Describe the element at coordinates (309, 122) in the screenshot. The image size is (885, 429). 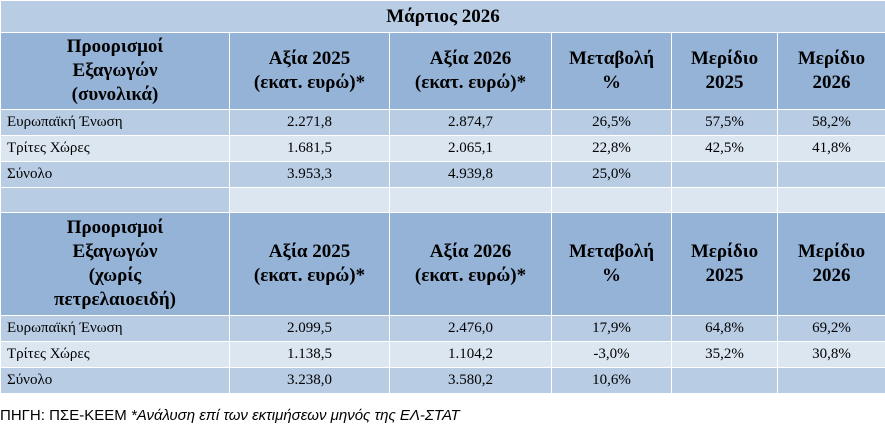
I see `data-cell: 2.271,8` at that location.